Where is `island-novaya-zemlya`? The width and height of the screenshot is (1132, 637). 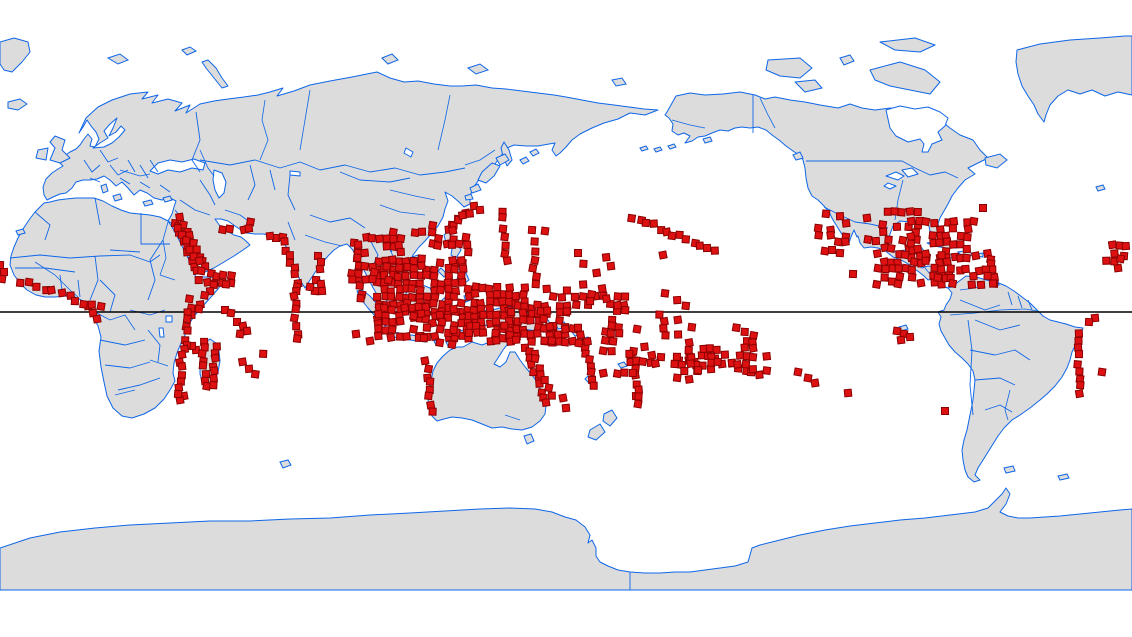 island-novaya-zemlya is located at coordinates (215, 74).